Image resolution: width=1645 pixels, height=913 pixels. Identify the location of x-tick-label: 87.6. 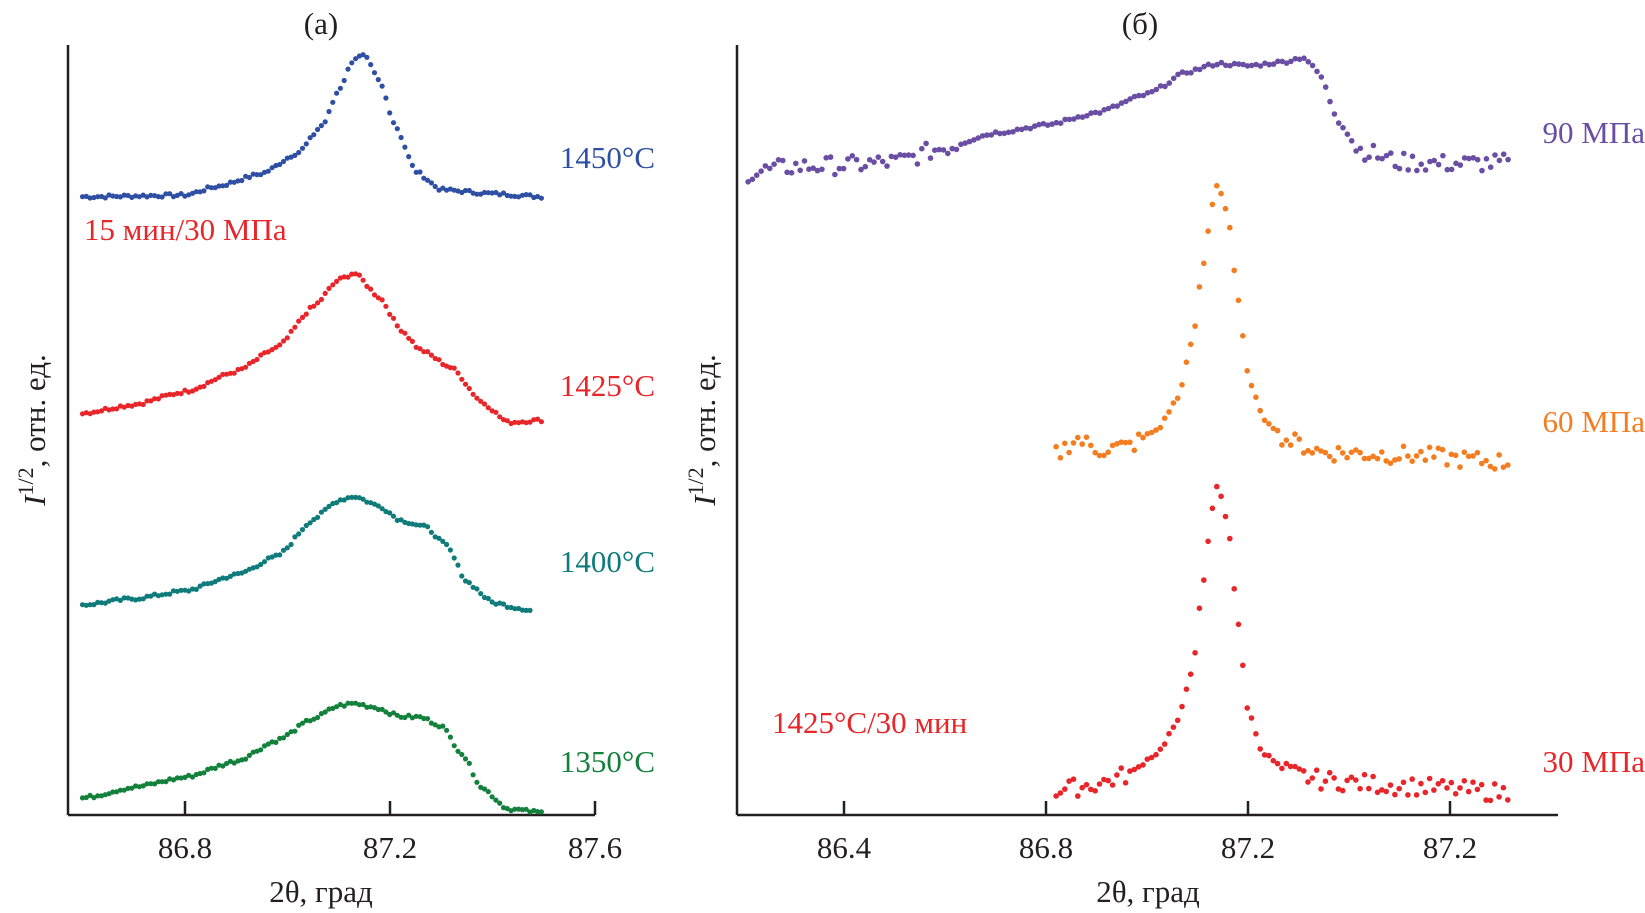
(595, 847).